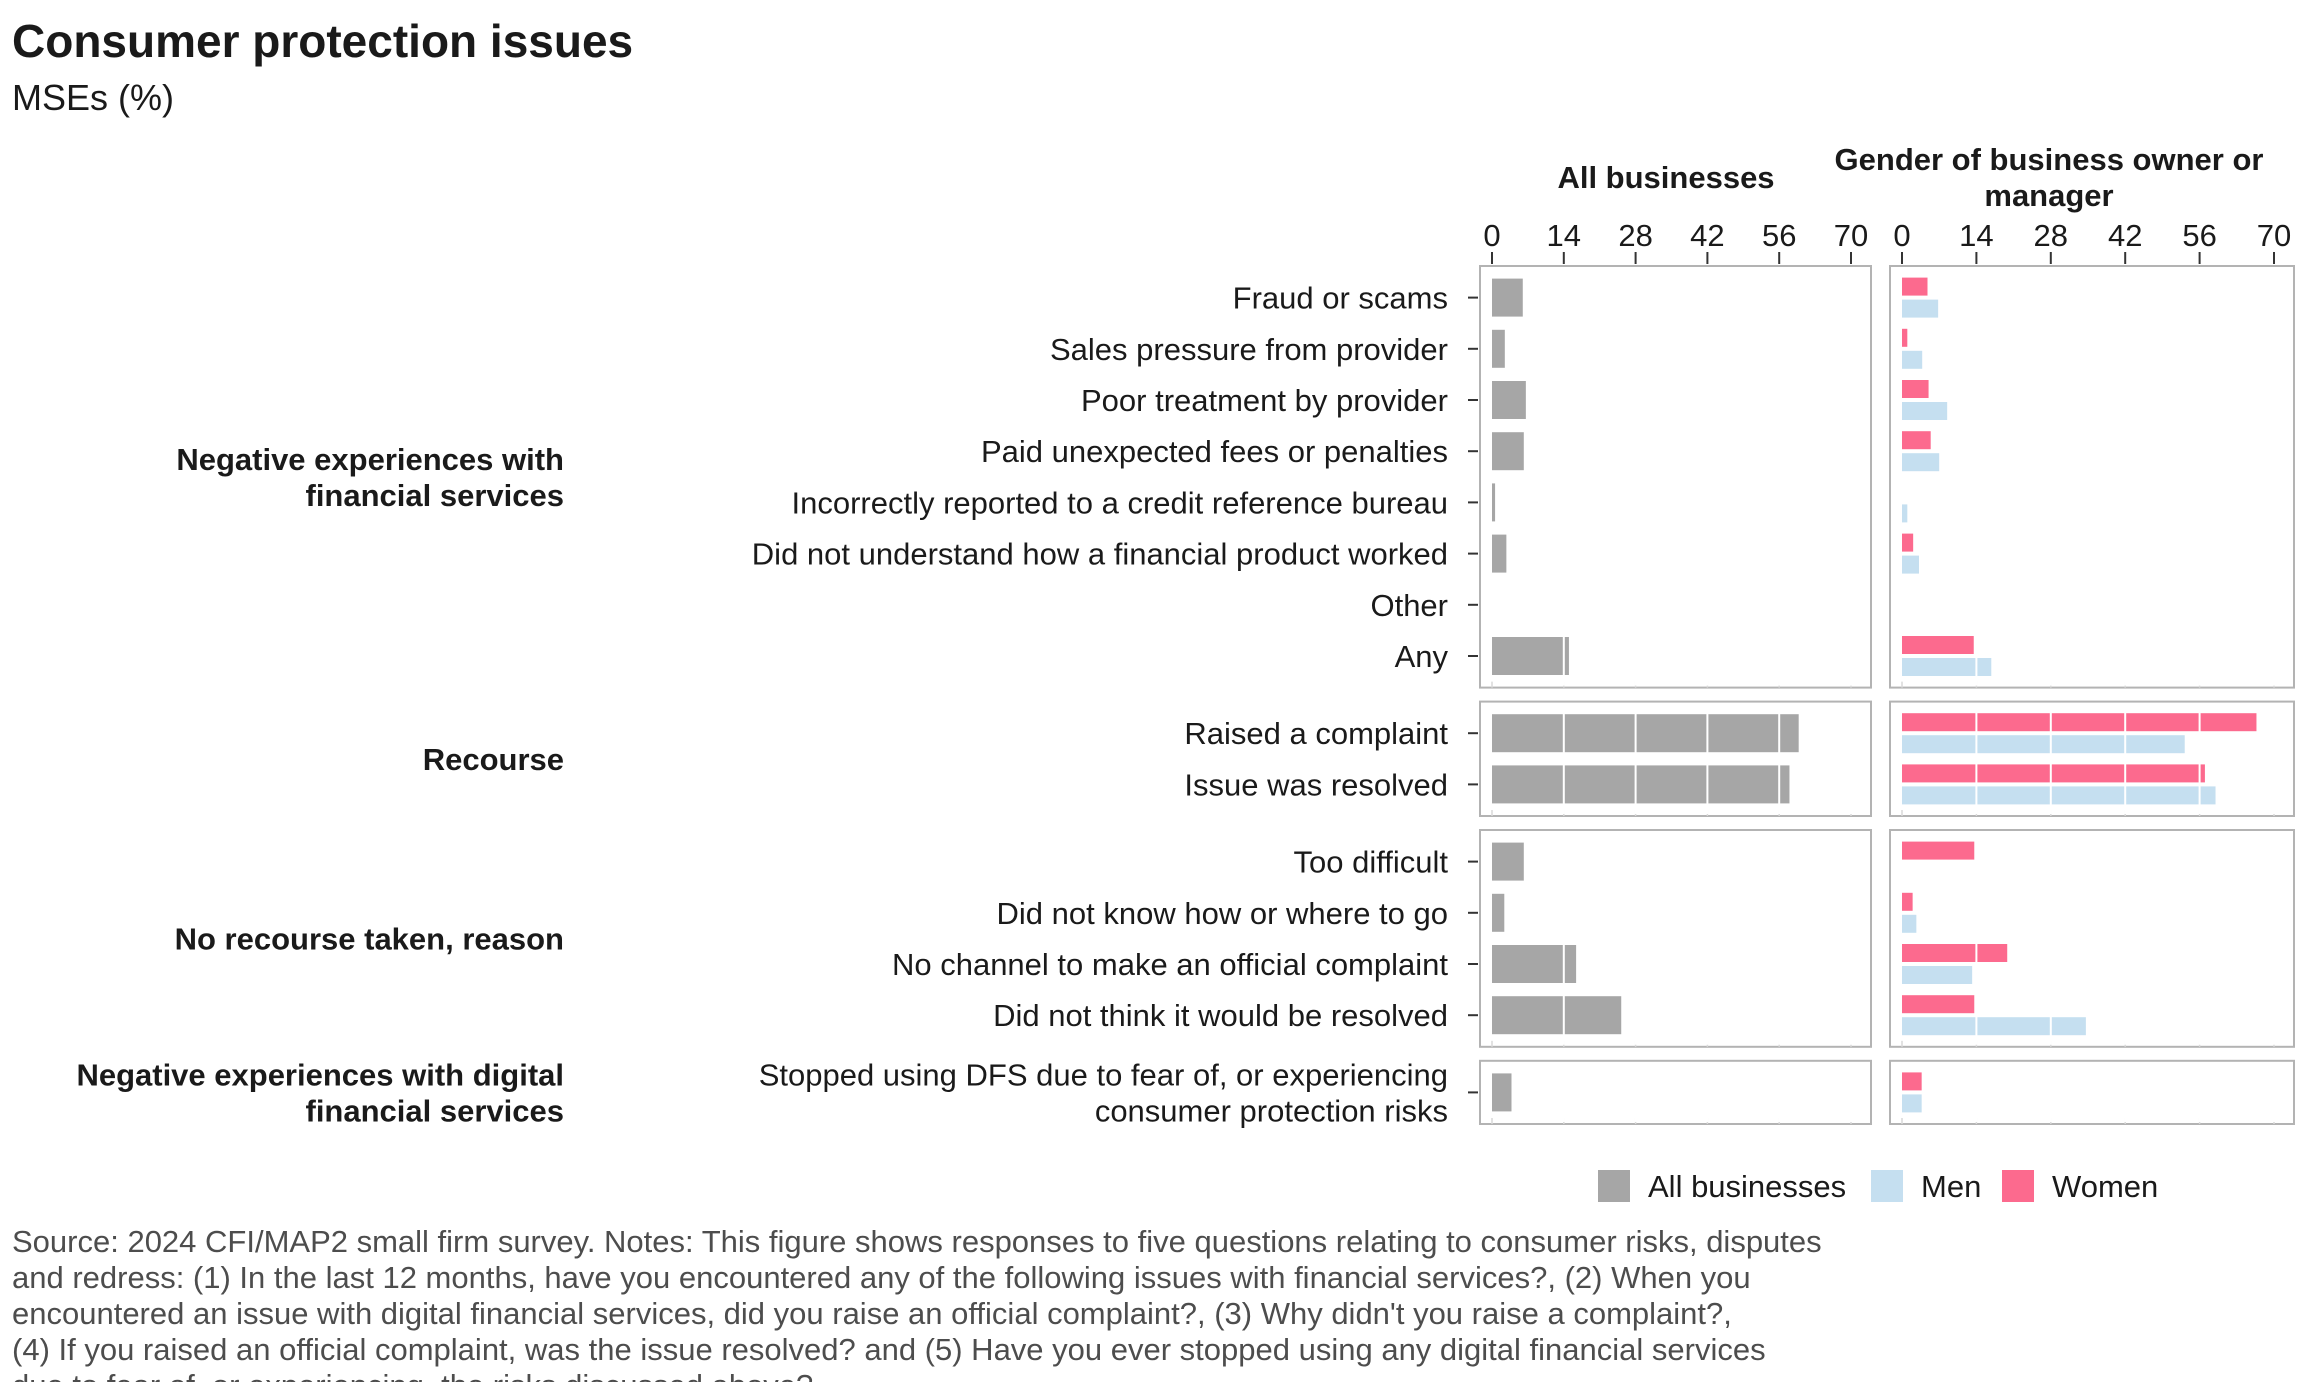  What do you see at coordinates (2105, 1186) in the screenshot?
I see `legend-label-women: Women` at bounding box center [2105, 1186].